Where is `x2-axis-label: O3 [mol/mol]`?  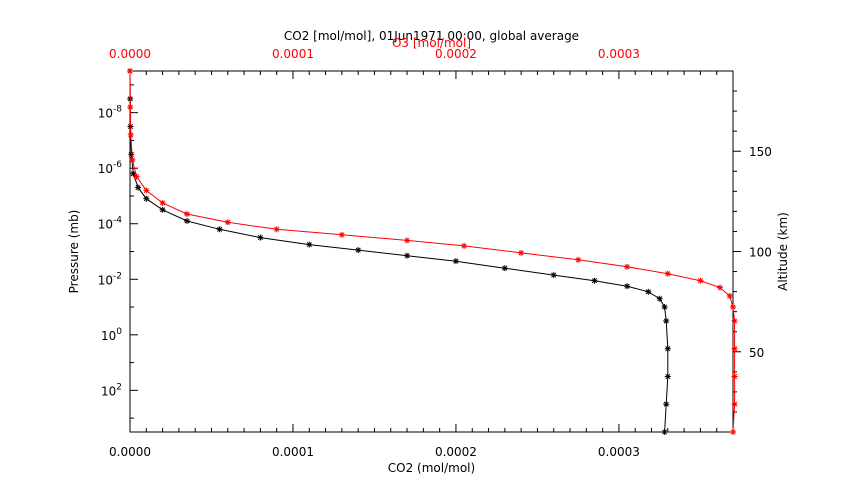 x2-axis-label: O3 [mol/mol] is located at coordinates (431, 43).